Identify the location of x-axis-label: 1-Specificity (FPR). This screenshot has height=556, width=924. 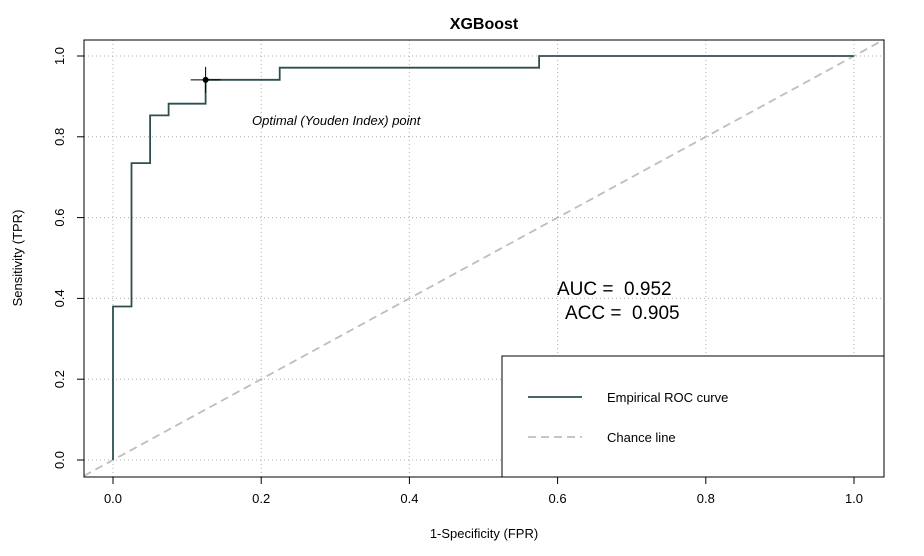
(484, 533).